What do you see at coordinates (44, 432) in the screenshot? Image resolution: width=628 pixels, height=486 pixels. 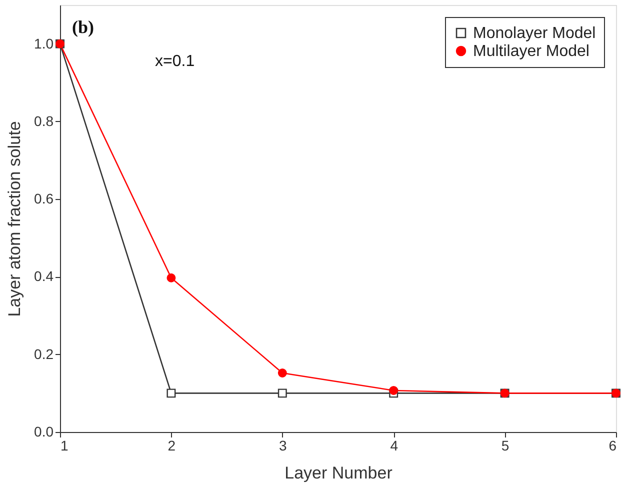 I see `y-tick-label: 0.0` at bounding box center [44, 432].